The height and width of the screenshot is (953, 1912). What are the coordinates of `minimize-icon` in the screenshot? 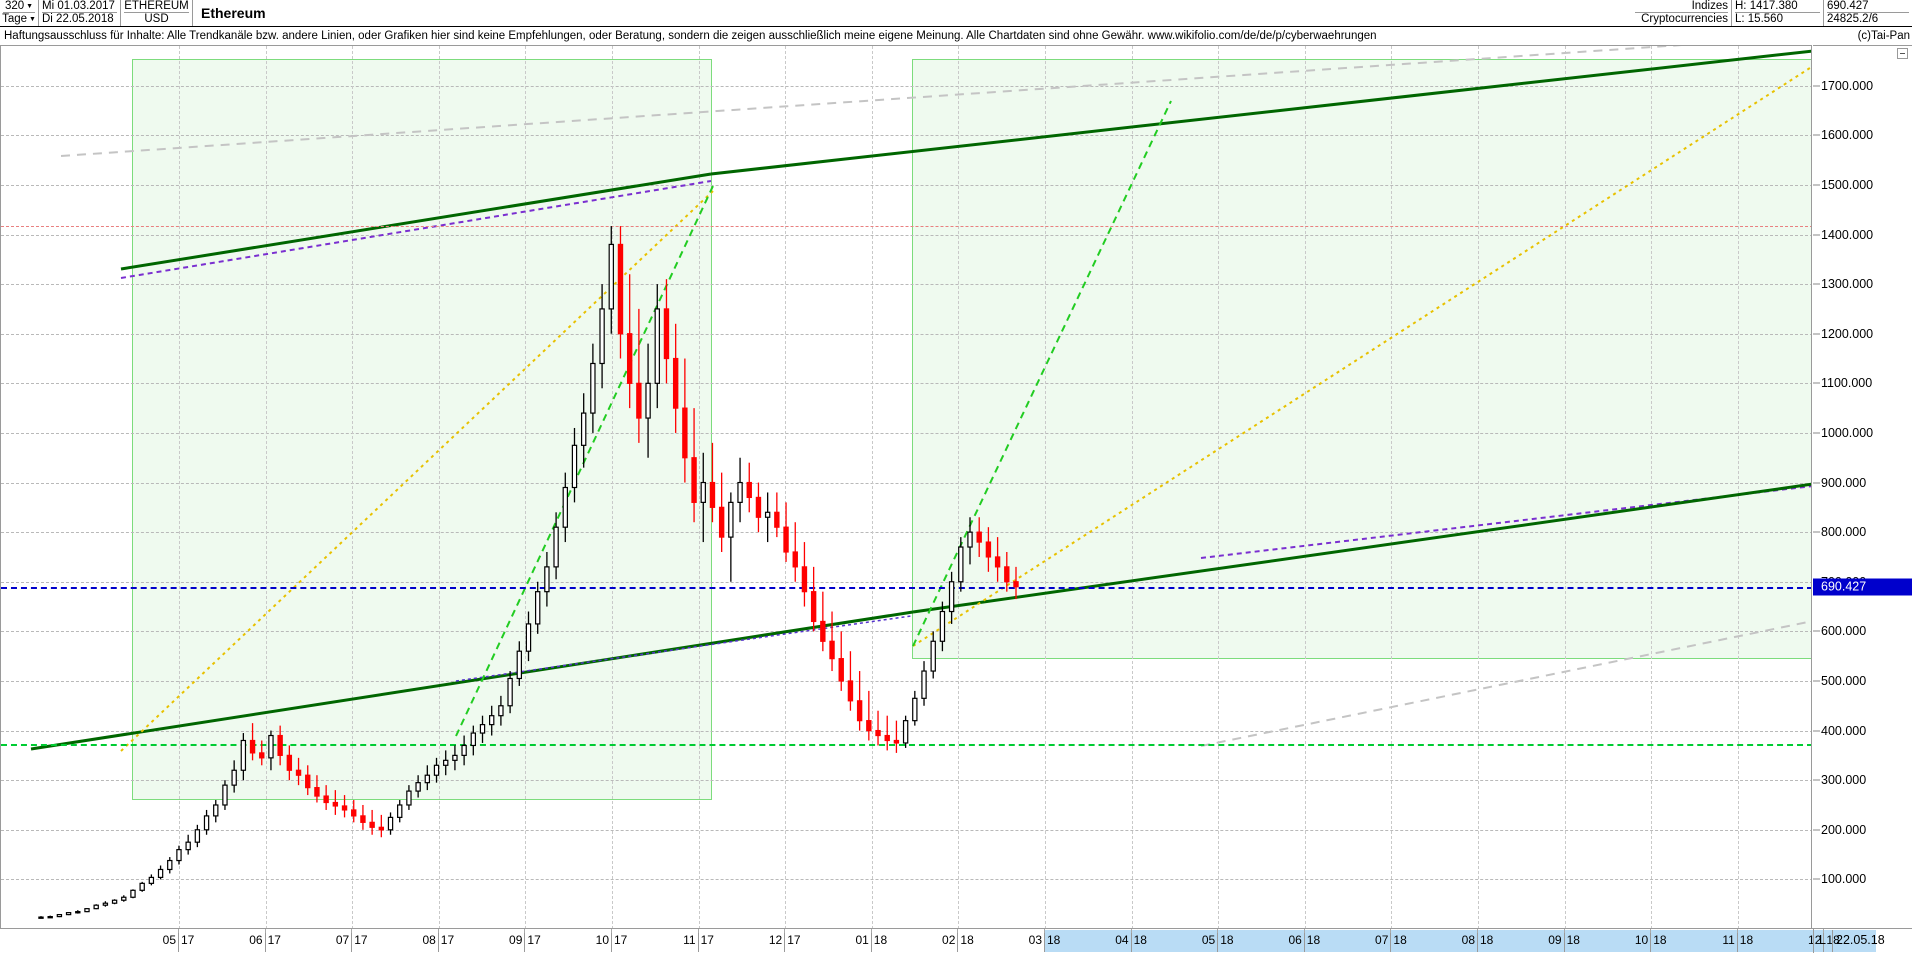 It's located at (1902, 53).